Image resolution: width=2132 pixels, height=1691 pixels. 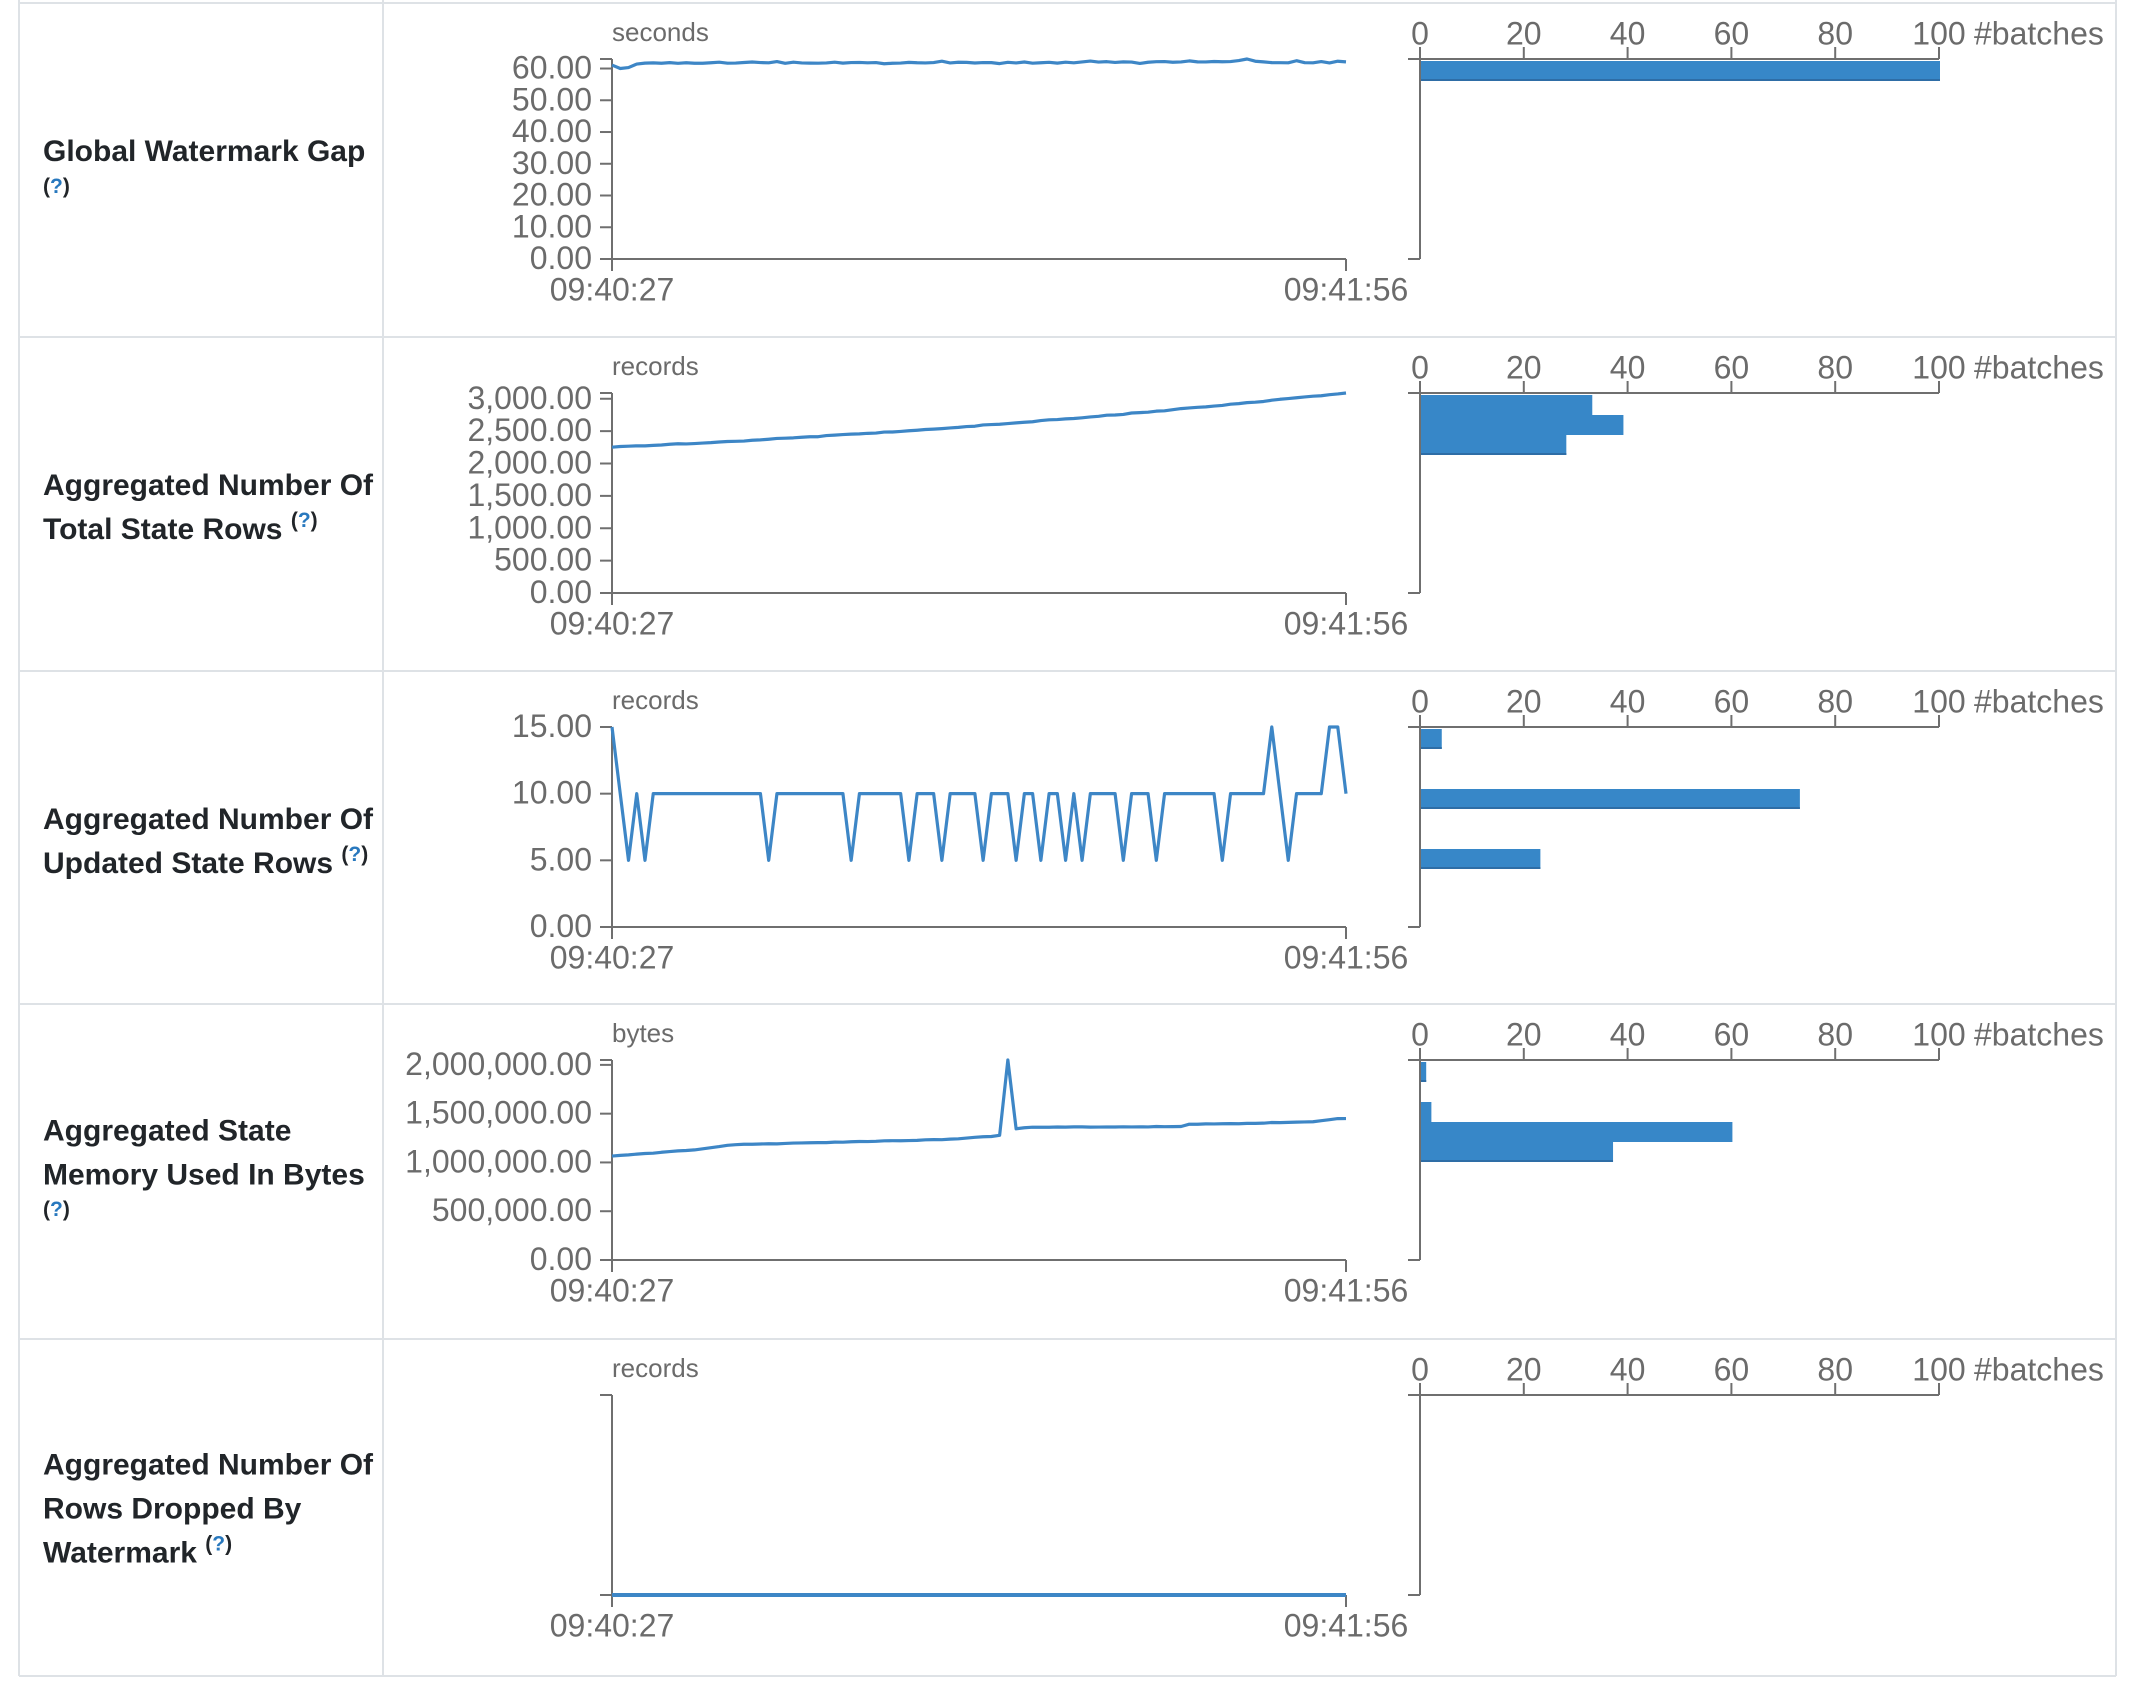 I want to click on svg-text: 50.00, so click(x=552, y=99).